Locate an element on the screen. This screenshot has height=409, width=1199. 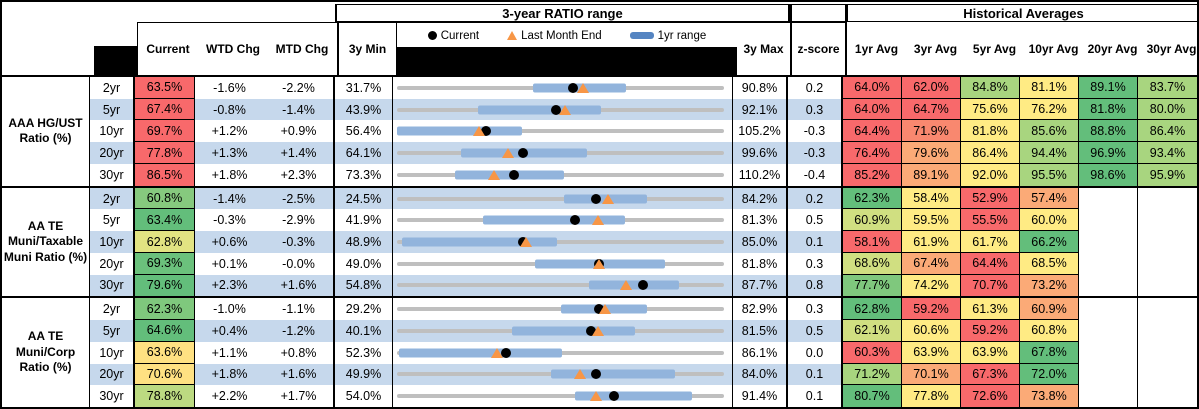
max-3y-cell: 91.4% is located at coordinates (760, 396).